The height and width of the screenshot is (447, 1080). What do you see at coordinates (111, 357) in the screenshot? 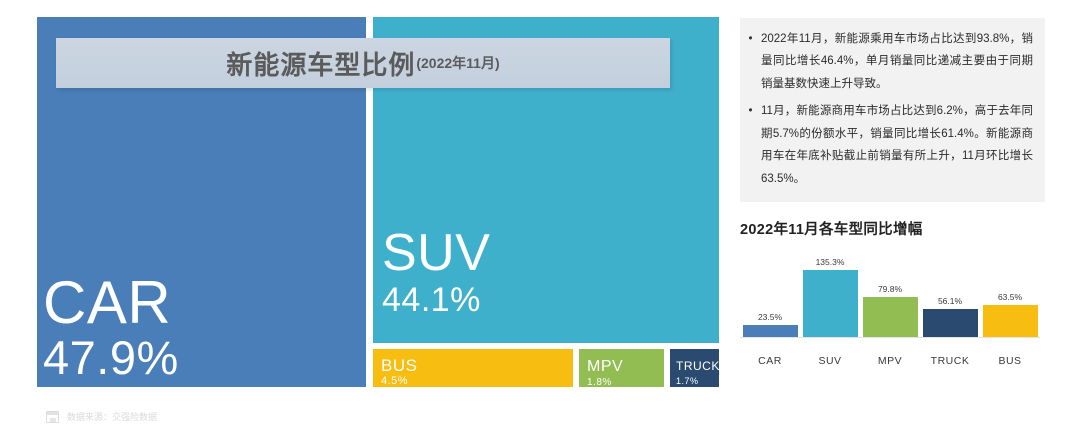
I see `treemap-tile-car-value: 47.9%` at bounding box center [111, 357].